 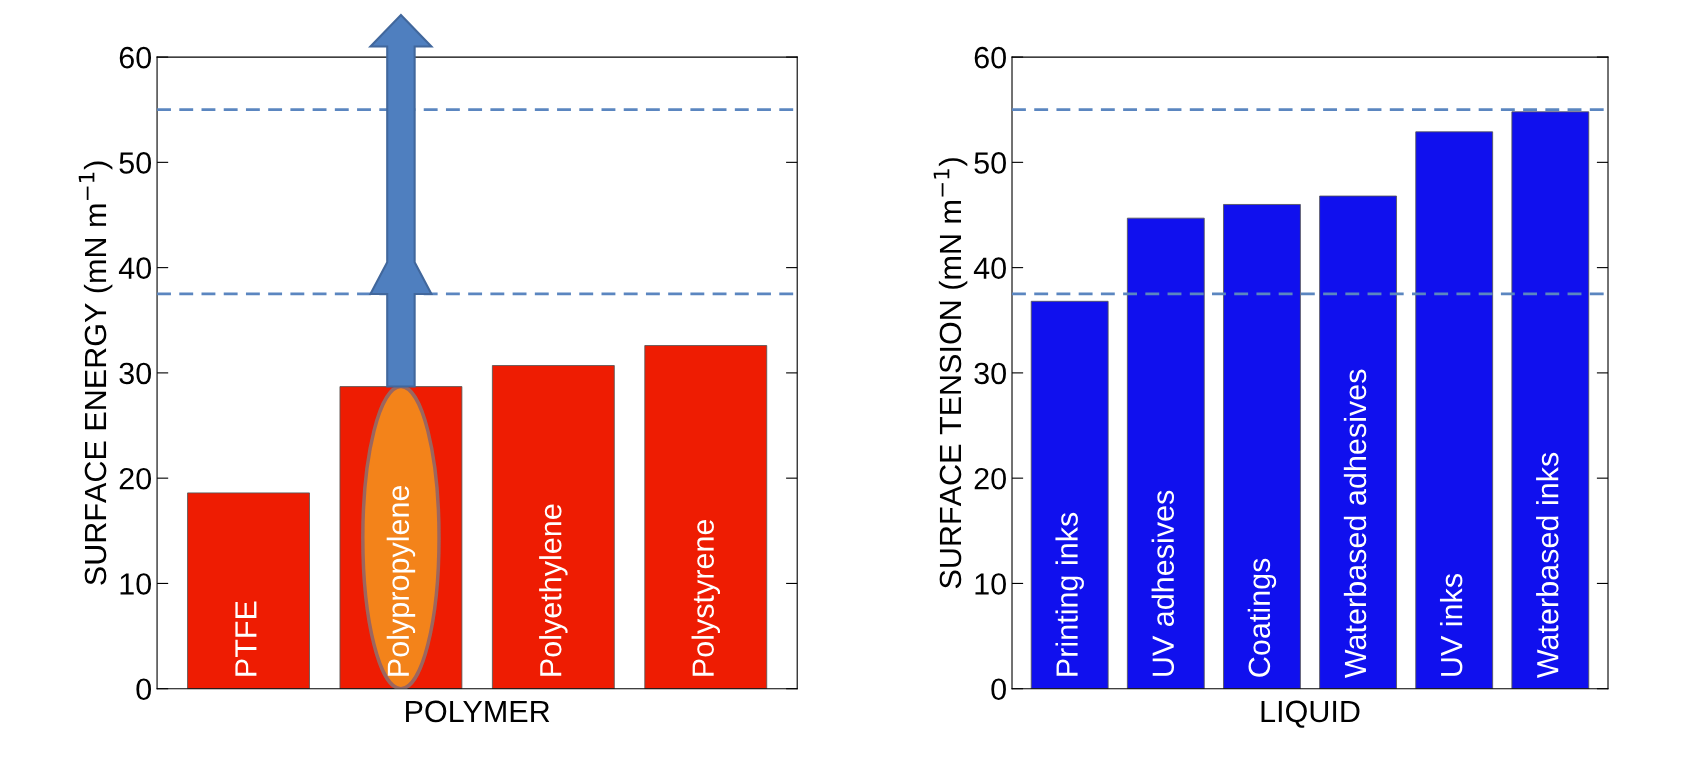 I want to click on x-tick-label: Waterbased adhesives, so click(x=1355, y=524).